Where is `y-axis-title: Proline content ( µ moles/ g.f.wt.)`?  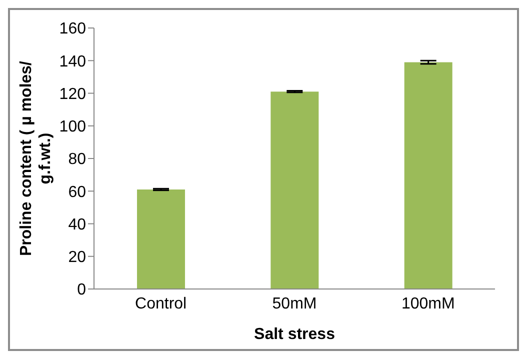
y-axis-title: Proline content ( µ moles/ g.f.wt.) is located at coordinates (36, 158).